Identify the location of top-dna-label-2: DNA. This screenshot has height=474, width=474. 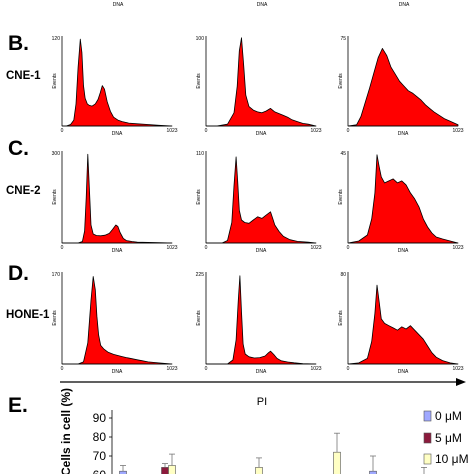
(262, 5).